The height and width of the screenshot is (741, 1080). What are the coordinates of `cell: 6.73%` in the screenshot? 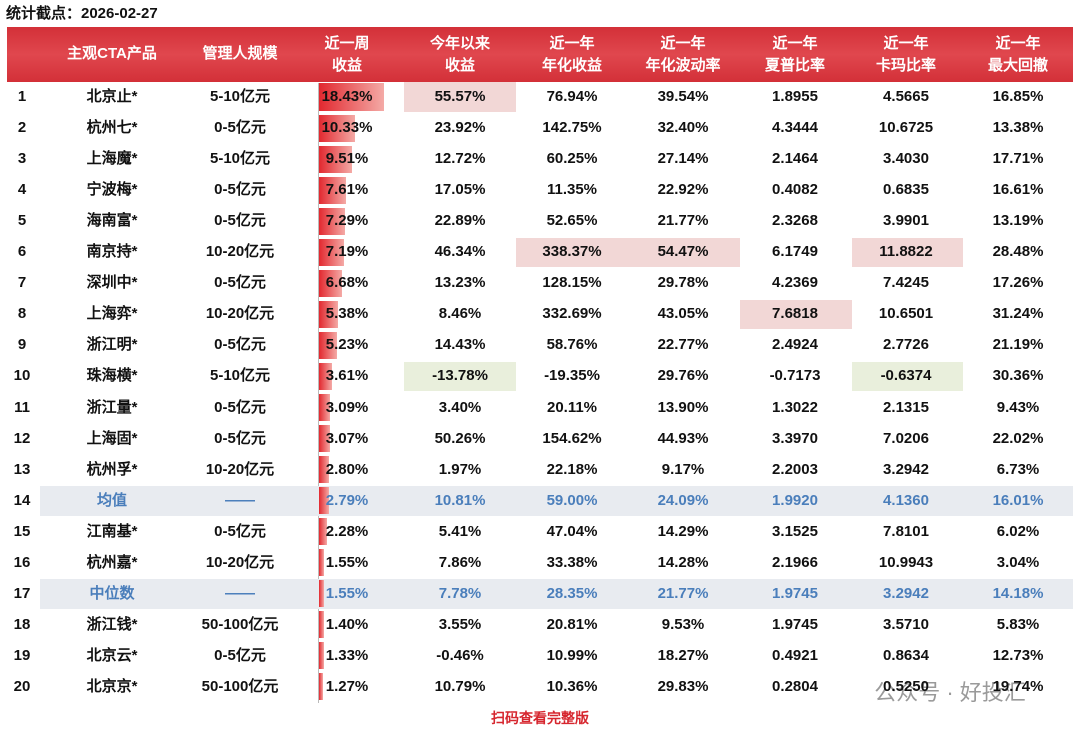 It's located at (1018, 469).